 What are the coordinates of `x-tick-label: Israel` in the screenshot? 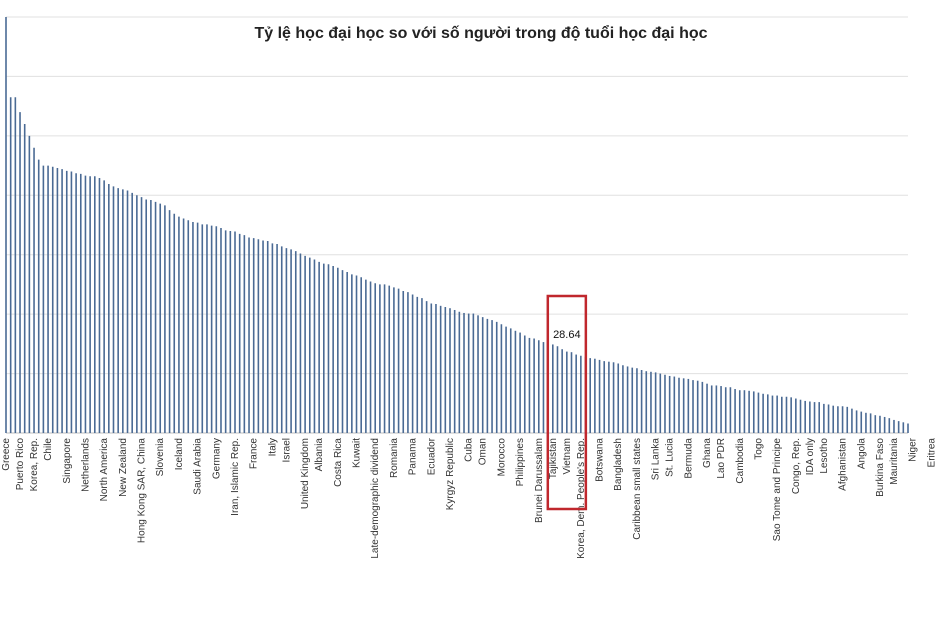 It's located at (286, 450).